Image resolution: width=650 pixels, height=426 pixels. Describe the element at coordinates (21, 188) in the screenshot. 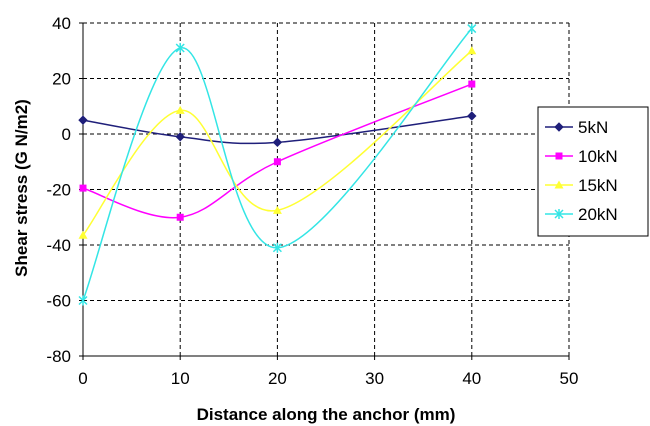

I see `y-axis-title: Shear stress (G N/m2)` at that location.